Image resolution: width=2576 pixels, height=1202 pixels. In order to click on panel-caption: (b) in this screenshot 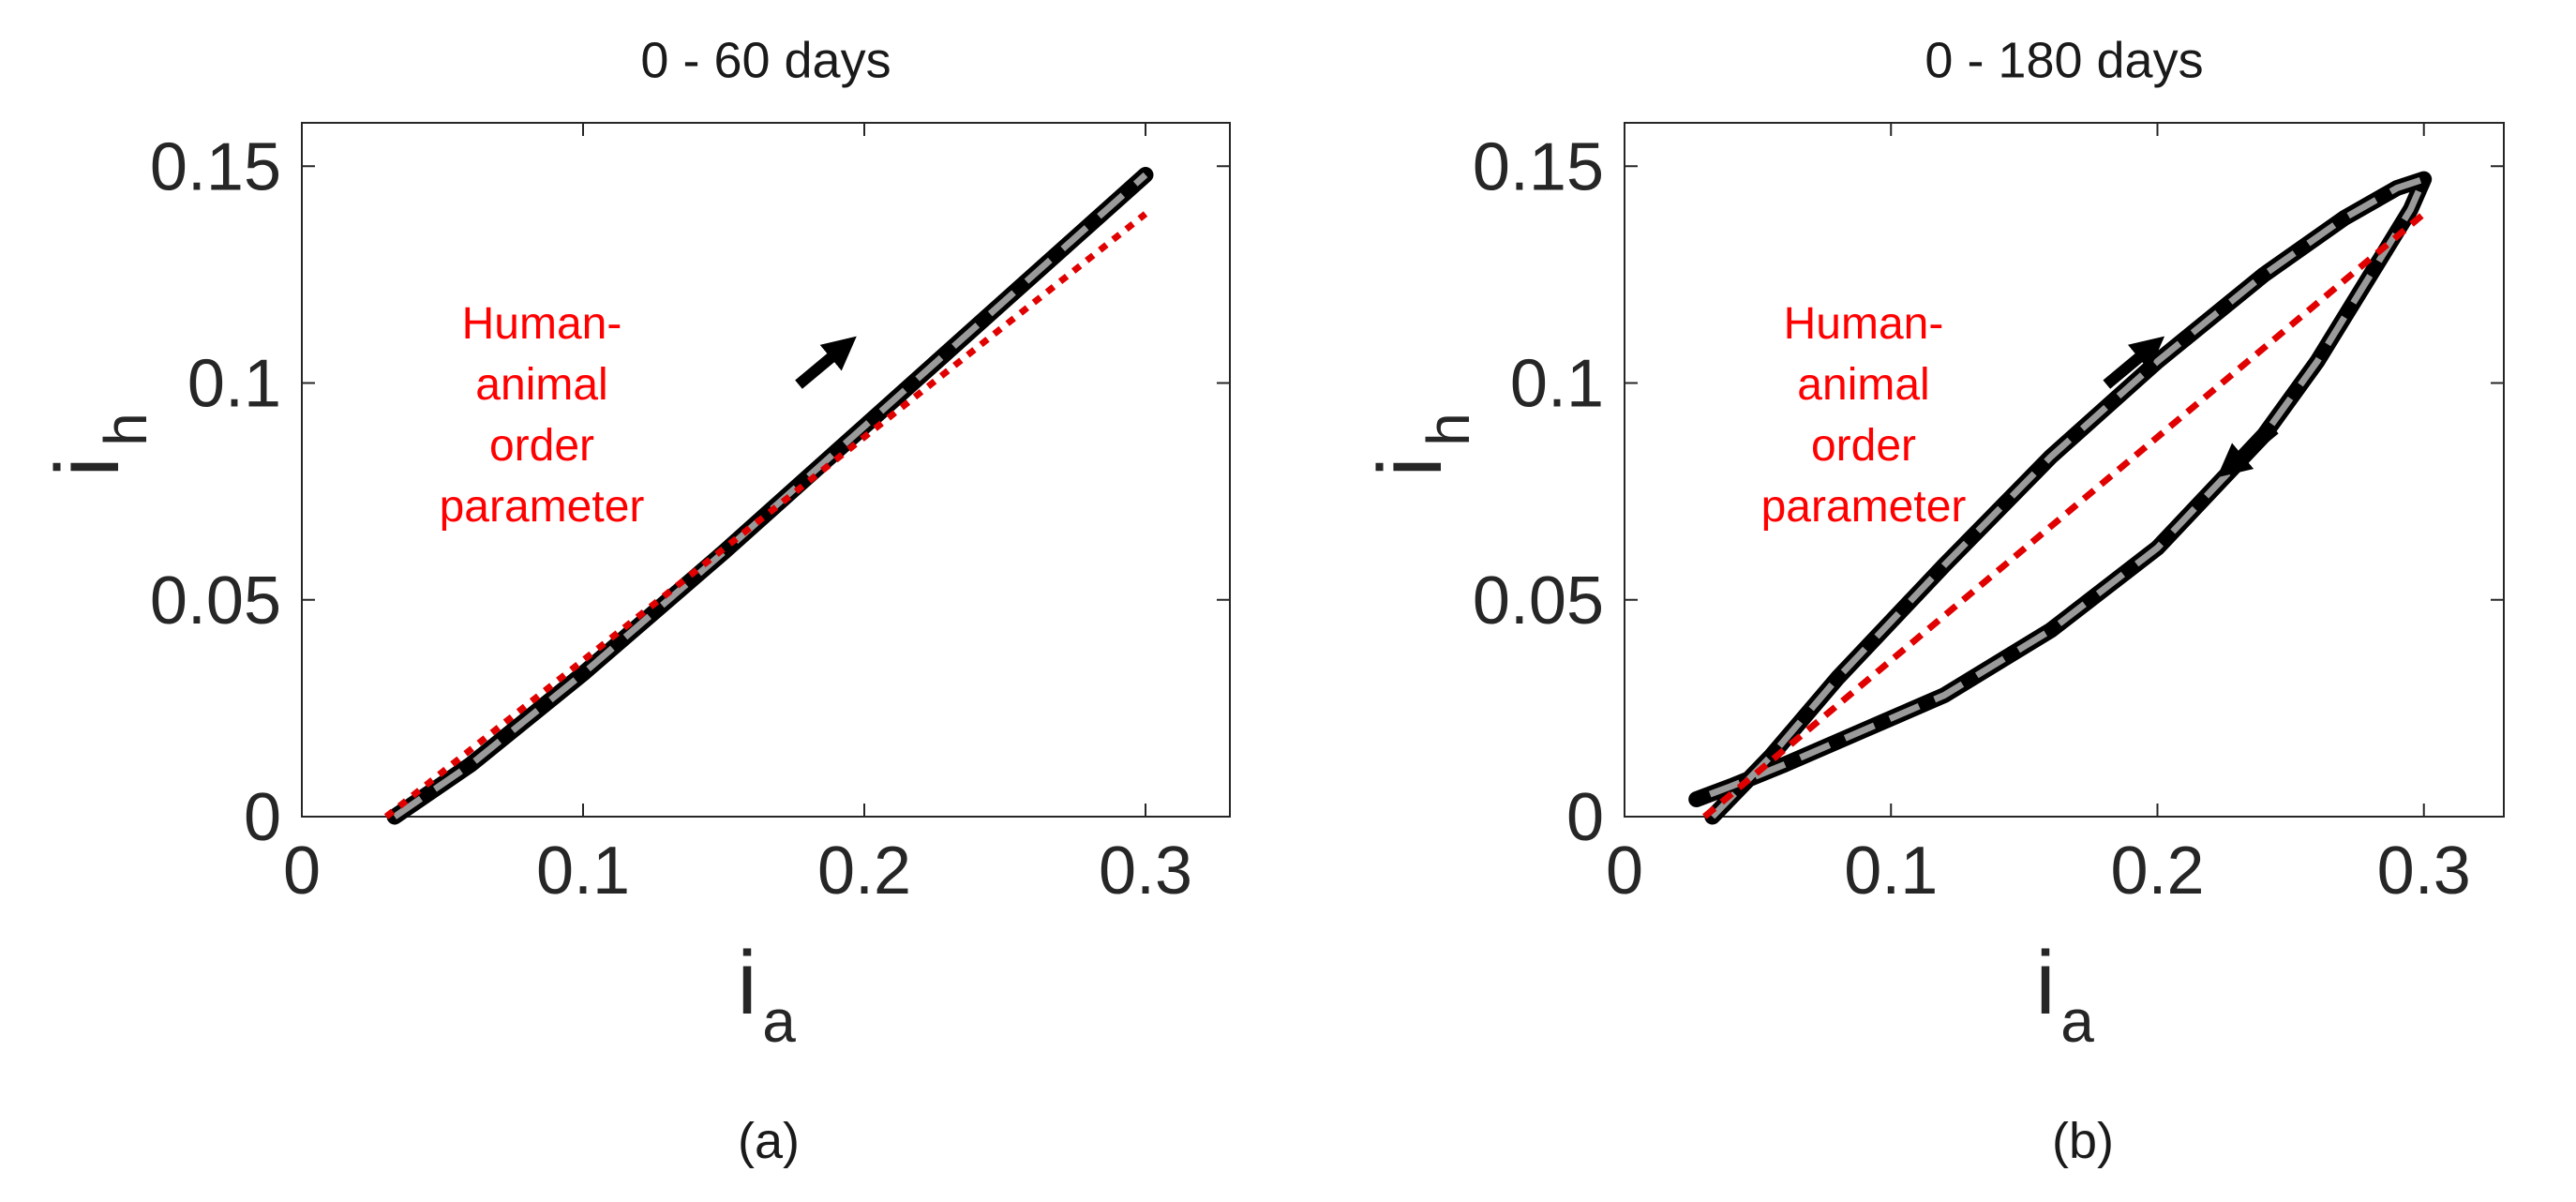, I will do `click(2083, 1141)`.